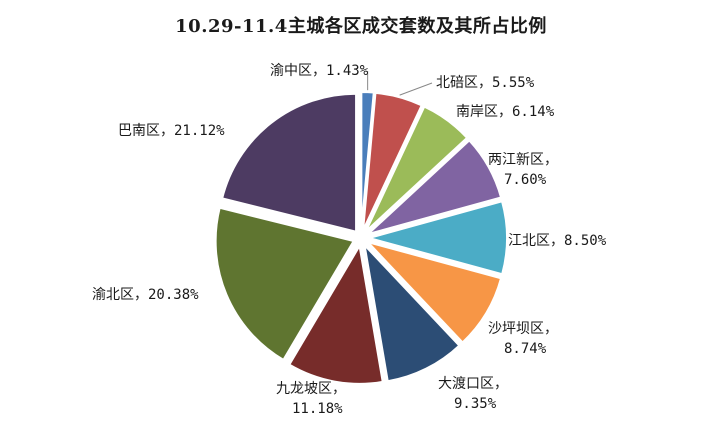 The image size is (722, 427). Describe the element at coordinates (485, 83) in the screenshot. I see `slice-label-2: 北碚区，5.55%` at that location.